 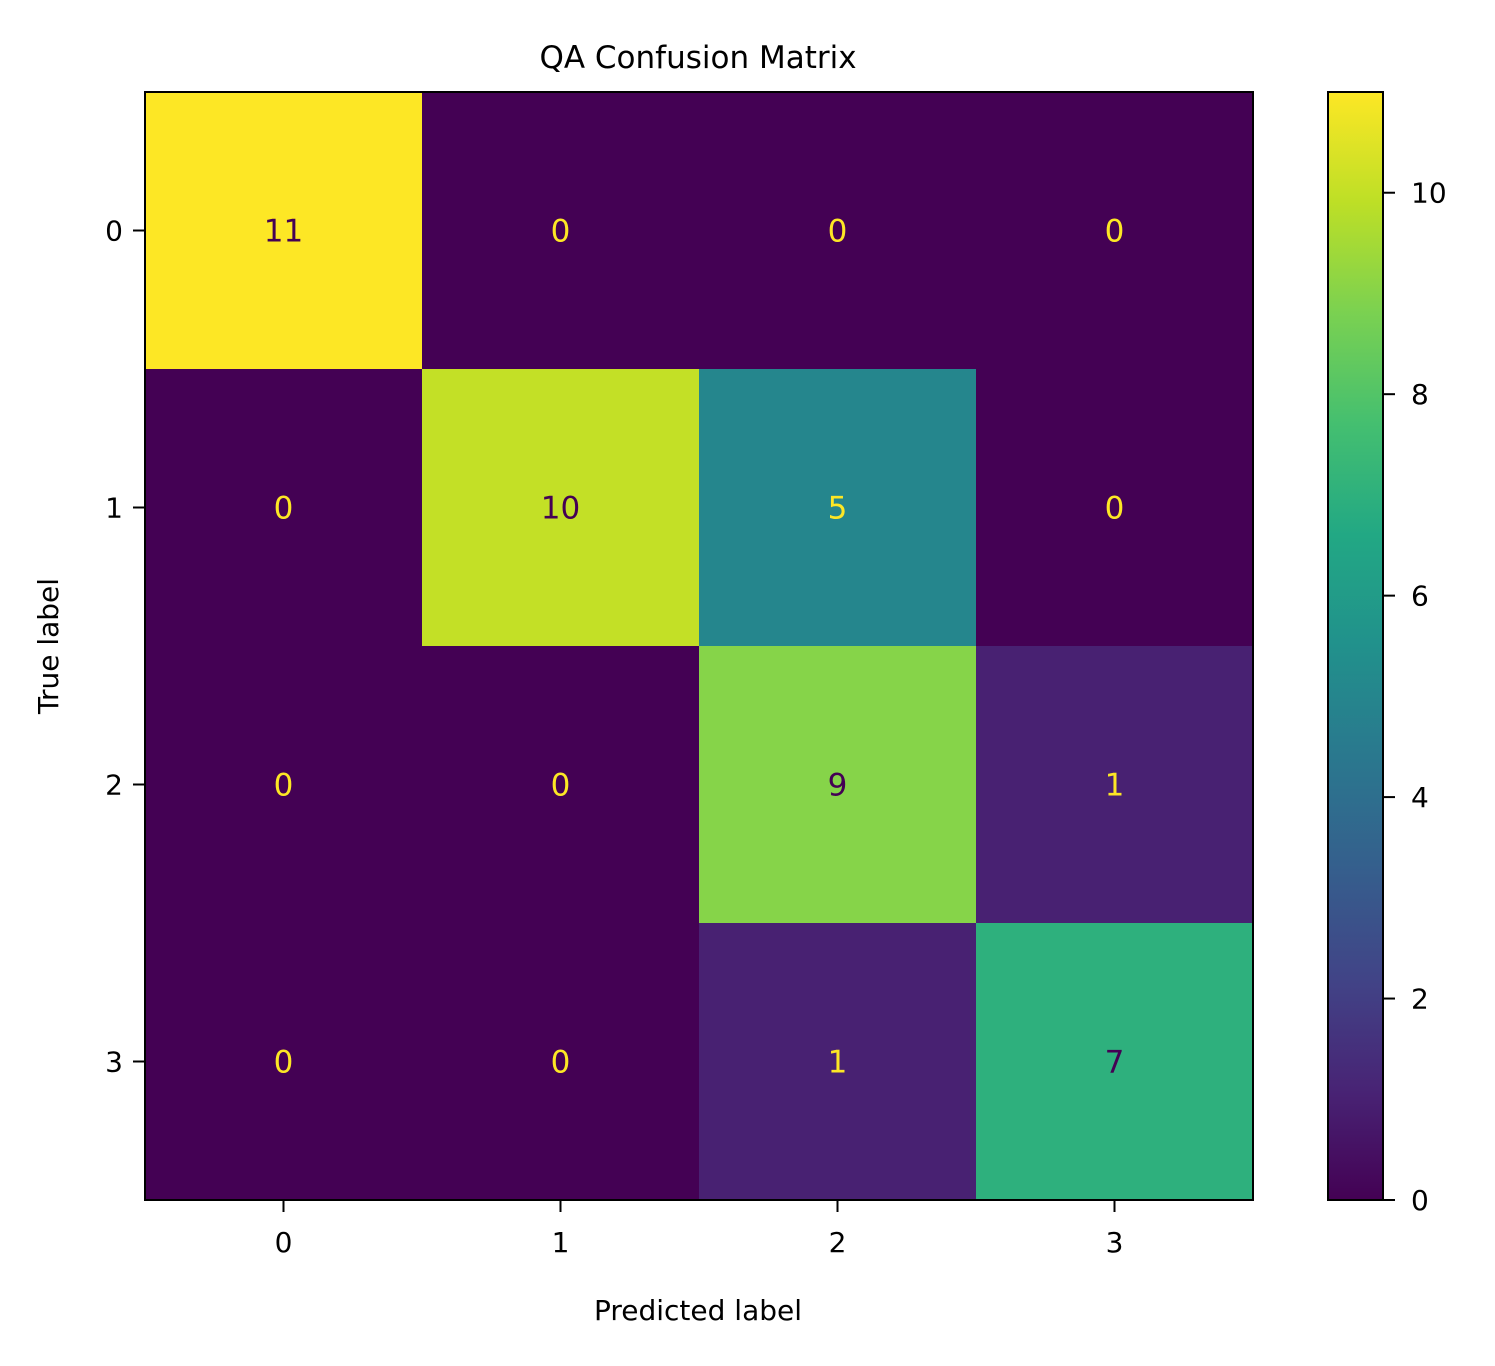 What do you see at coordinates (699, 1229) in the screenshot?
I see `x-axis-ticks: 0 1 2 3` at bounding box center [699, 1229].